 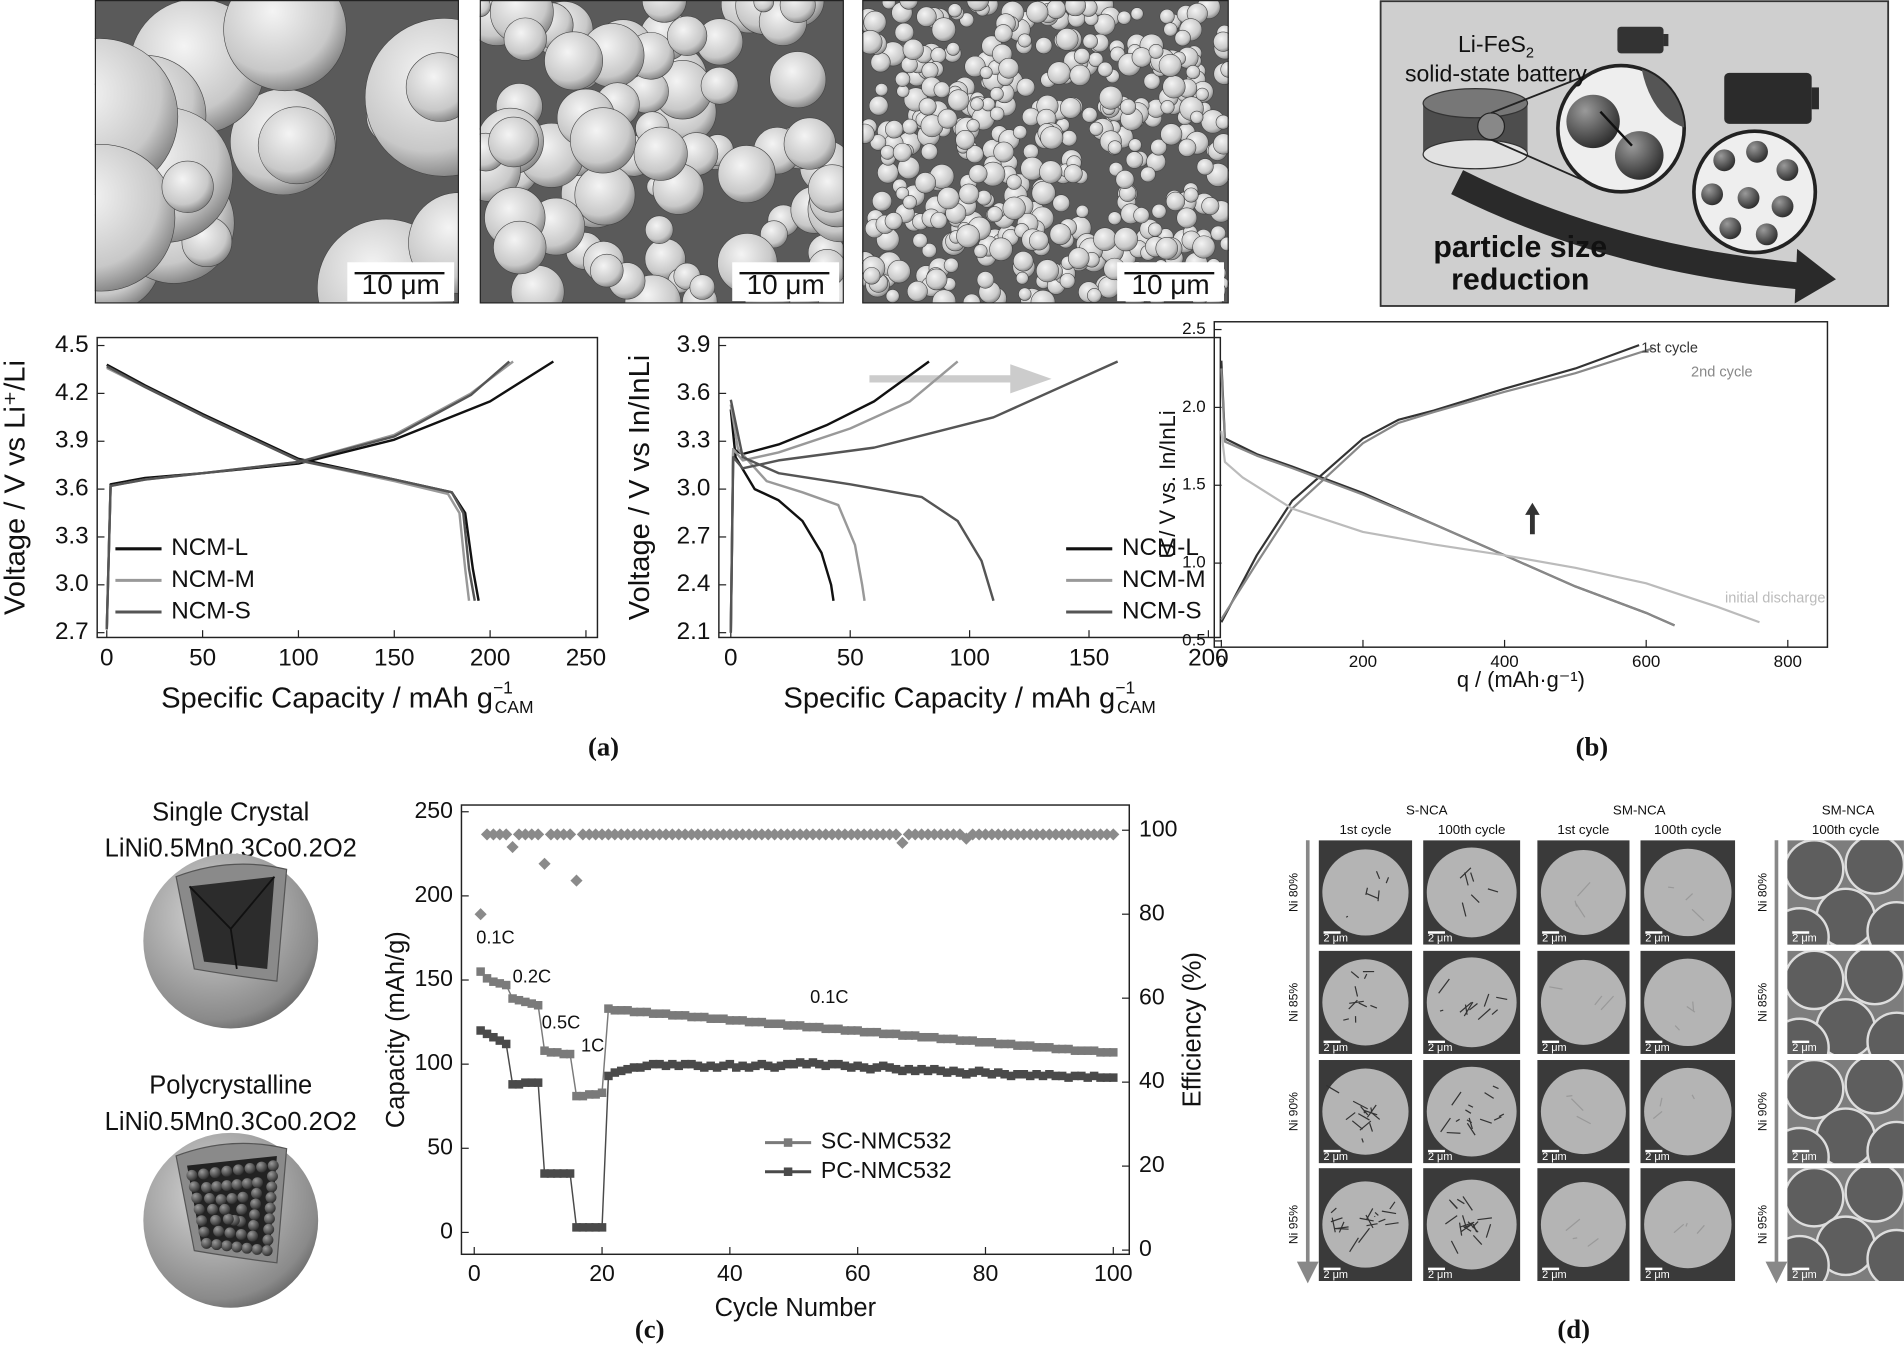 I want to click on big-arrow, so click(x=1631, y=230).